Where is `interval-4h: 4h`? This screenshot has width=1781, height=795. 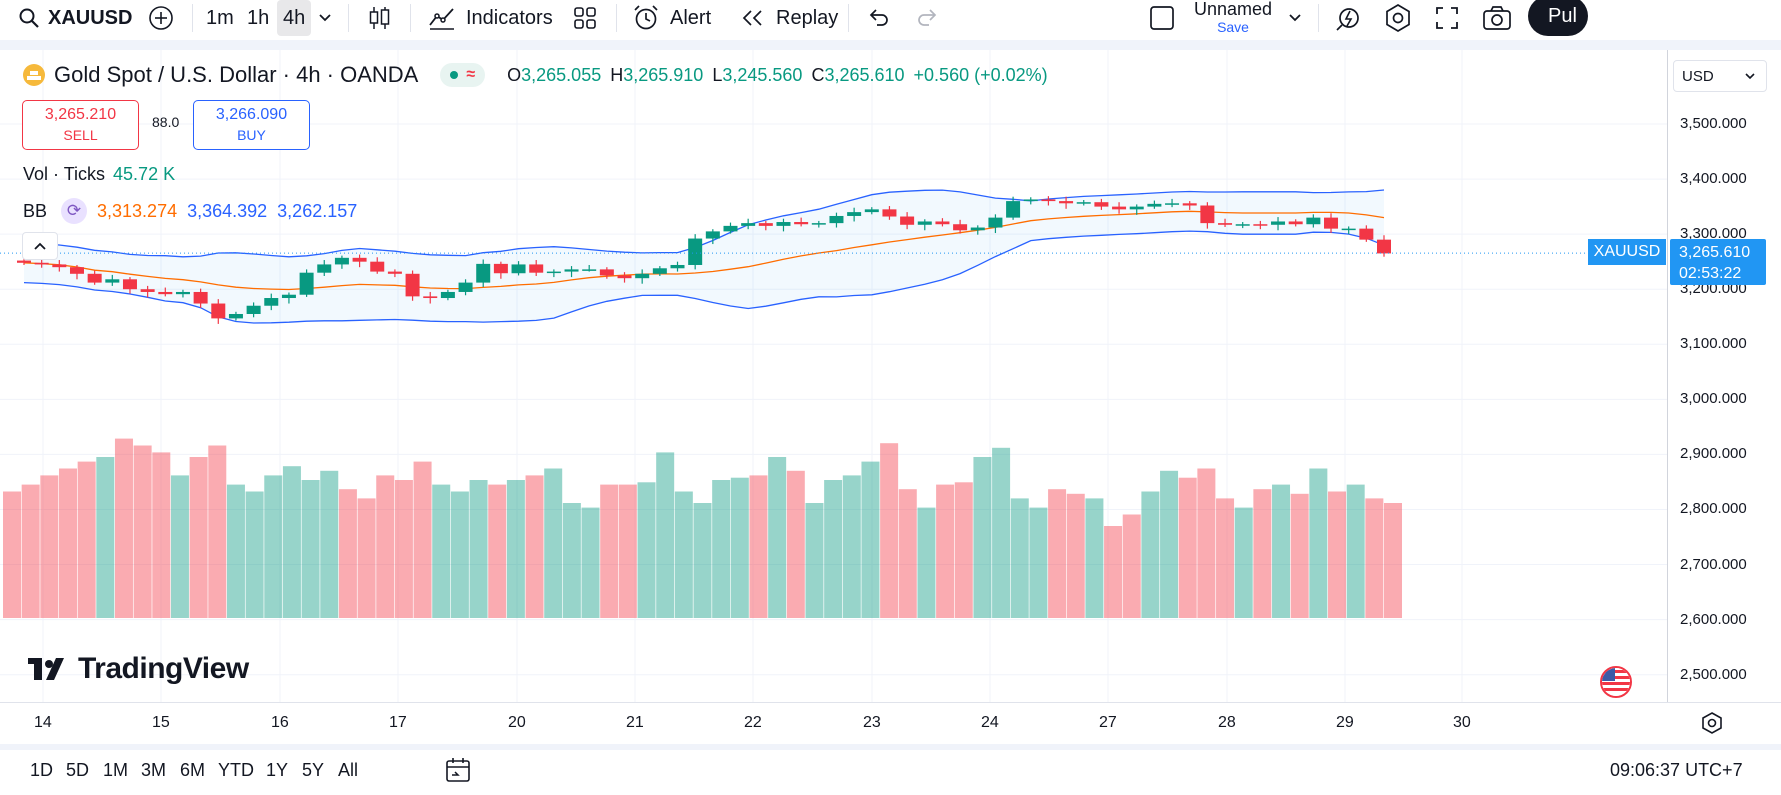 interval-4h: 4h is located at coordinates (294, 18).